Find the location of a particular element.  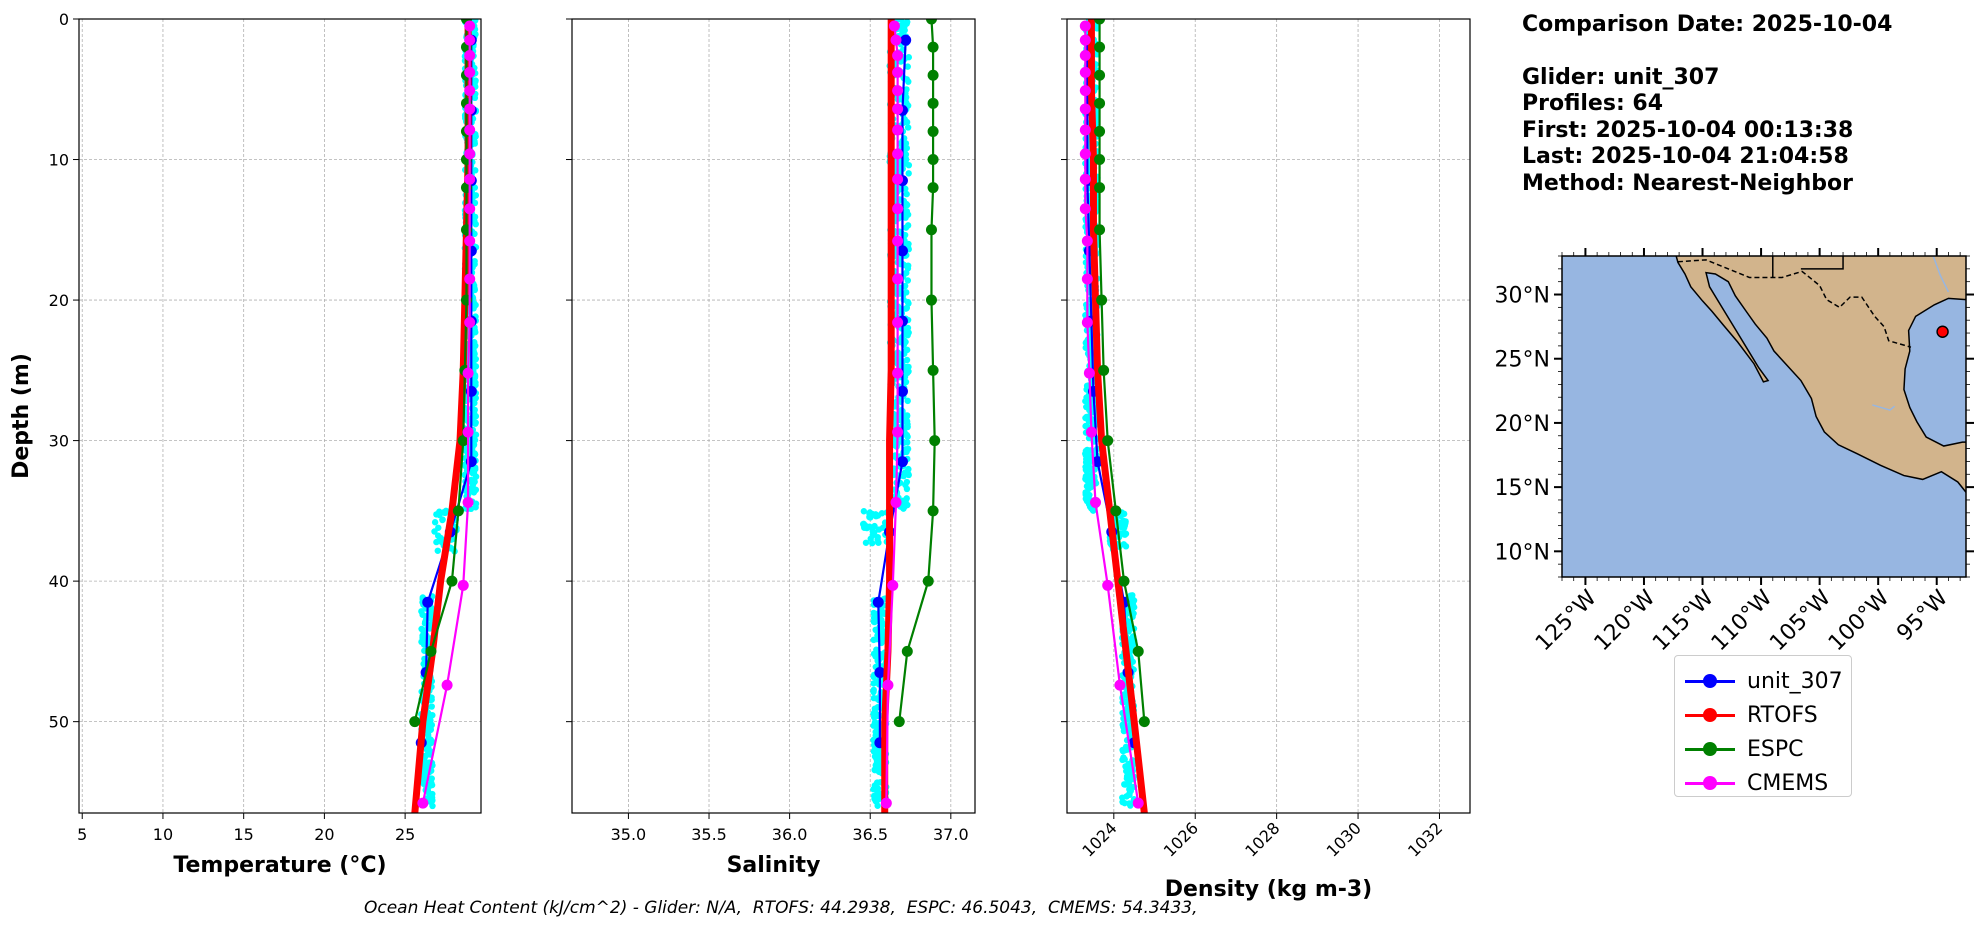

comparison-date: Comparison Date: 2025-10-04 is located at coordinates (1707, 24).